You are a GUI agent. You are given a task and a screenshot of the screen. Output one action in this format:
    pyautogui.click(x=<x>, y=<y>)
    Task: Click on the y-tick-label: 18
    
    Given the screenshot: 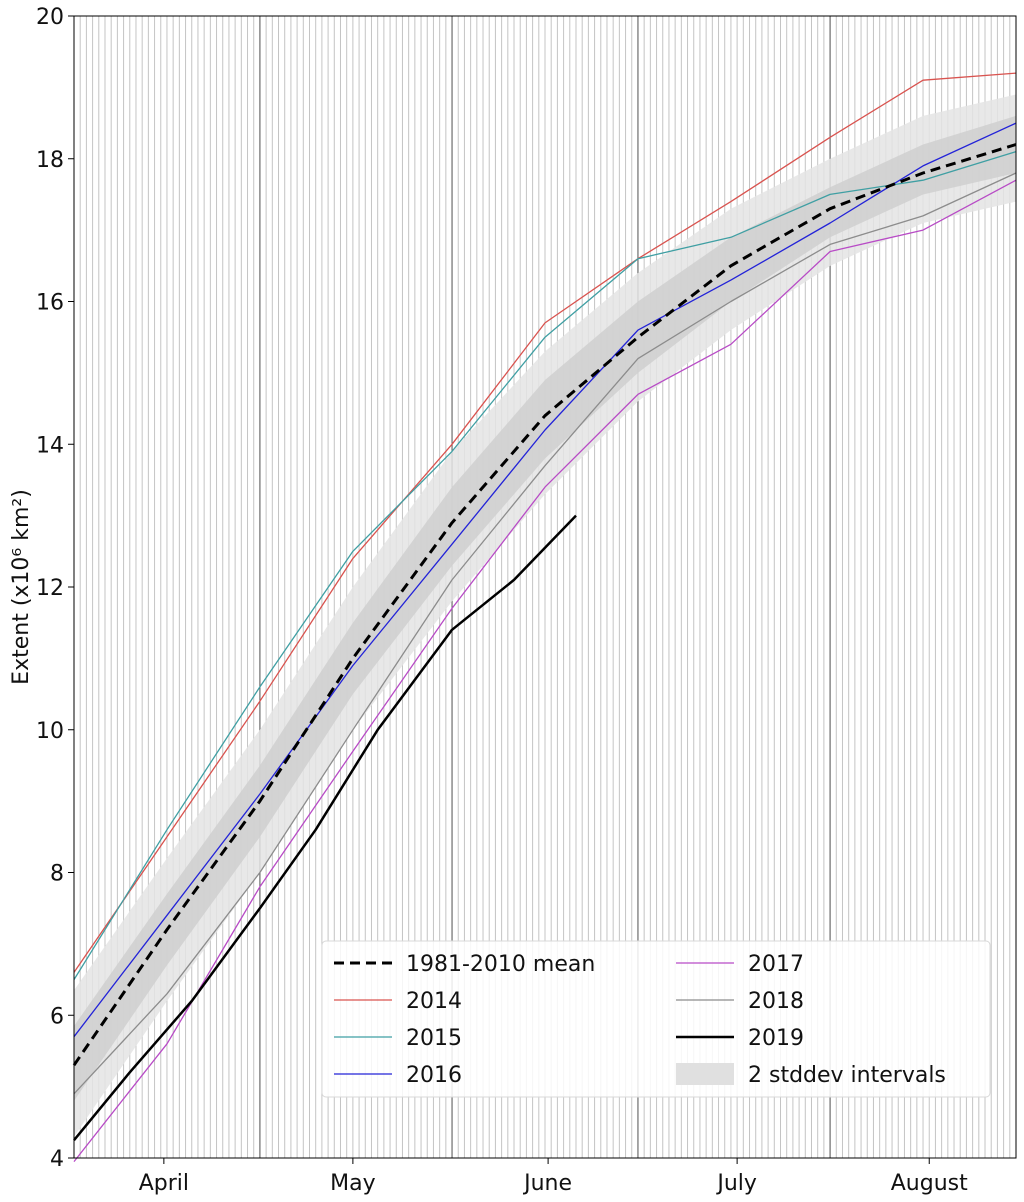 What is the action you would take?
    pyautogui.click(x=50, y=160)
    